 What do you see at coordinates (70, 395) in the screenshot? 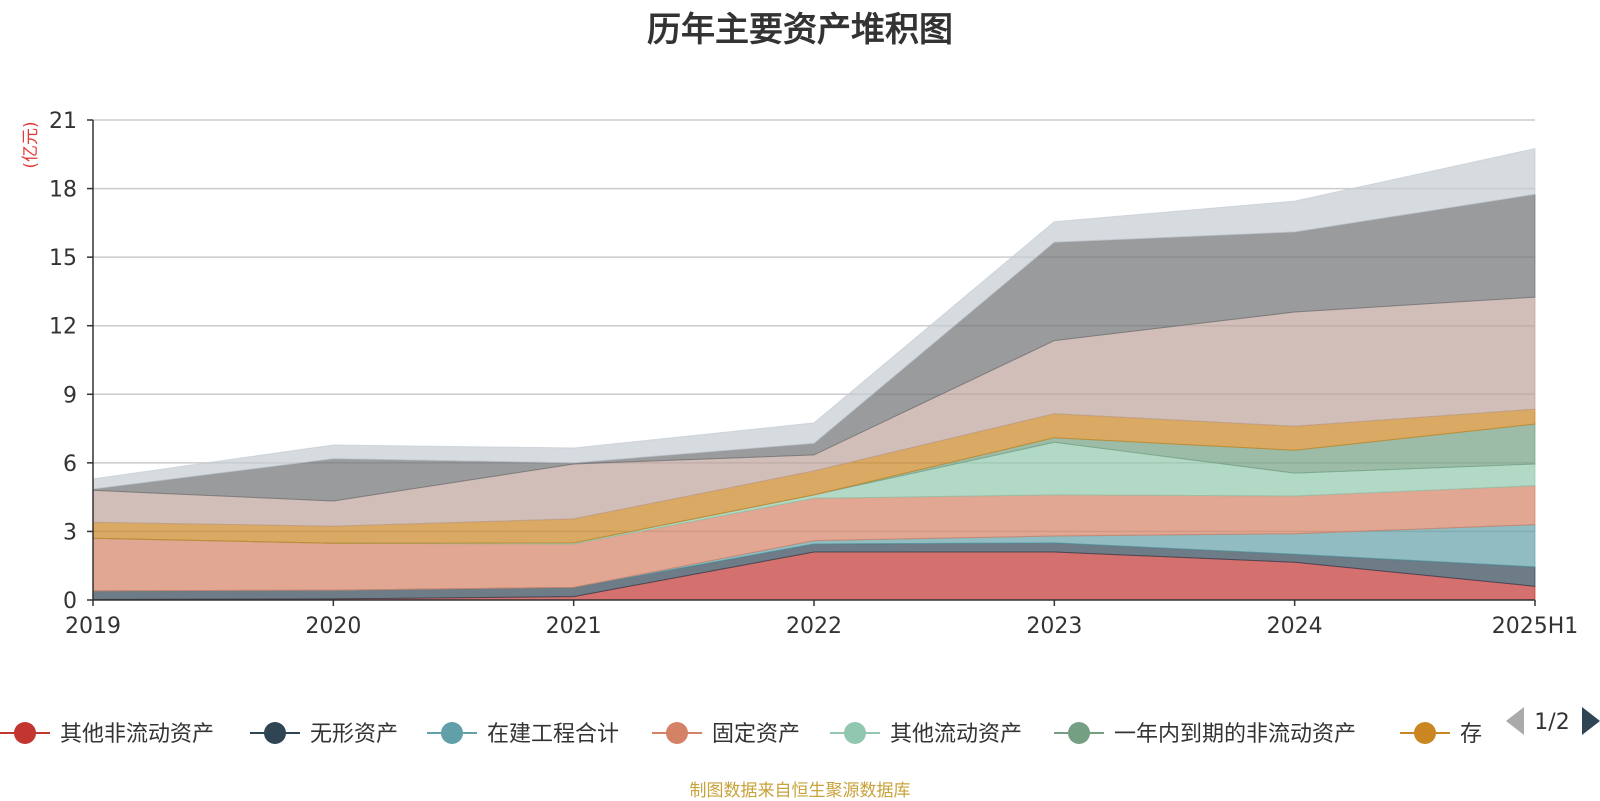
I see `y-tick-label: 9` at bounding box center [70, 395].